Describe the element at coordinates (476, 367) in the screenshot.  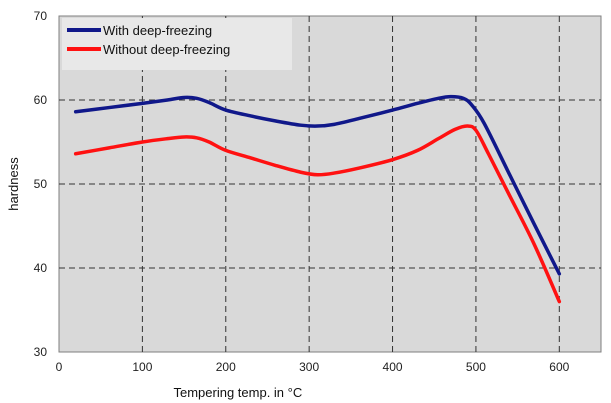
I see `x-tick-label: 500` at that location.